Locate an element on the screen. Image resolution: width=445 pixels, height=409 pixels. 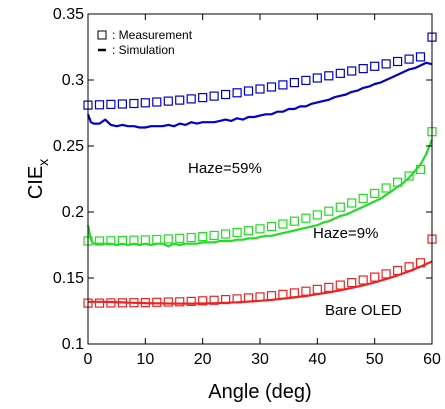
x-tick-label: 50 is located at coordinates (375, 359).